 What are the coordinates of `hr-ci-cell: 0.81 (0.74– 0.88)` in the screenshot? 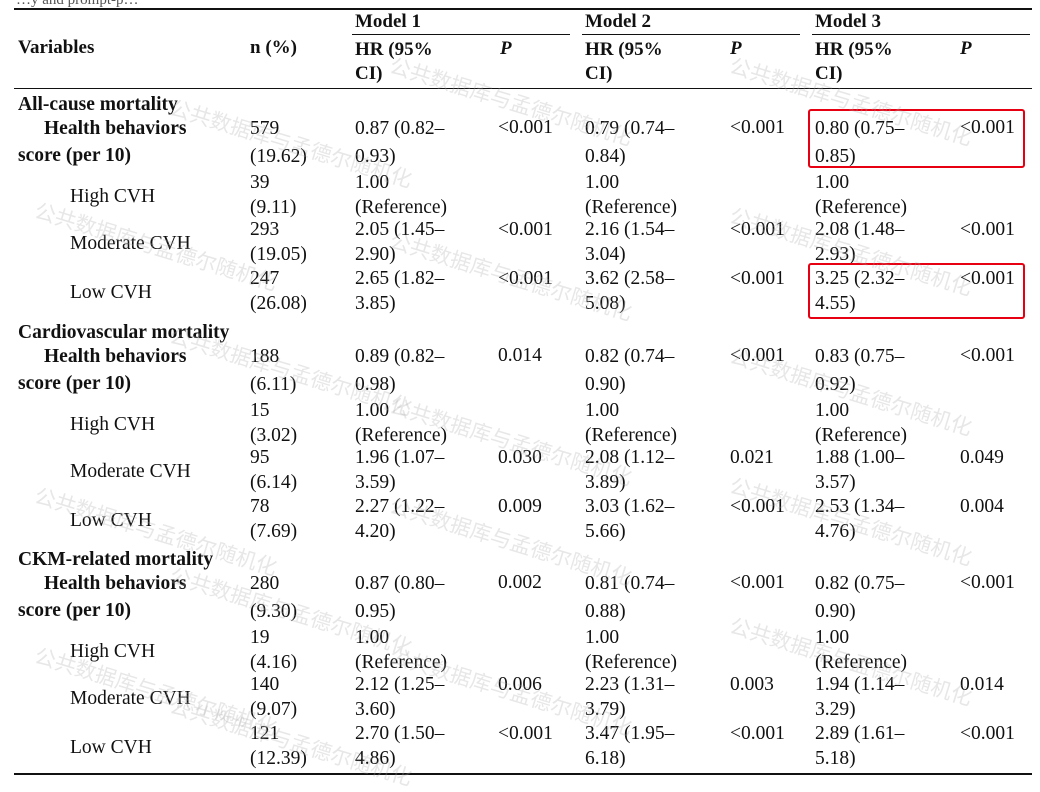 It's located at (630, 597).